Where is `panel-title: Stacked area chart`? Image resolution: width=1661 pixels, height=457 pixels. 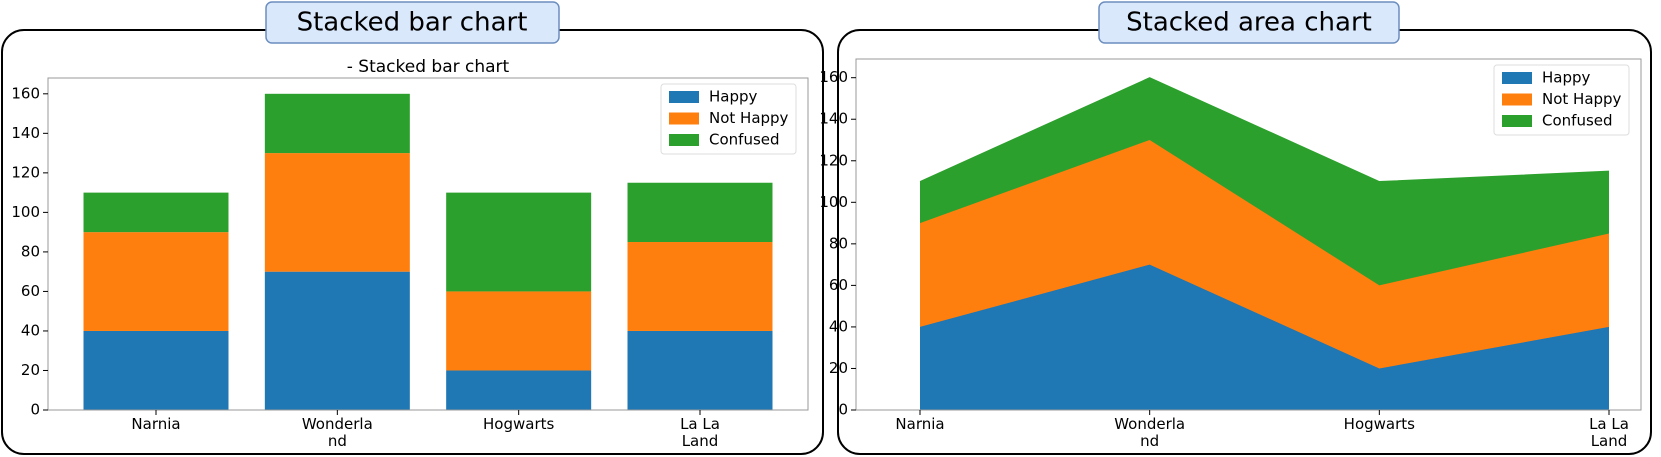 panel-title: Stacked area chart is located at coordinates (1249, 23).